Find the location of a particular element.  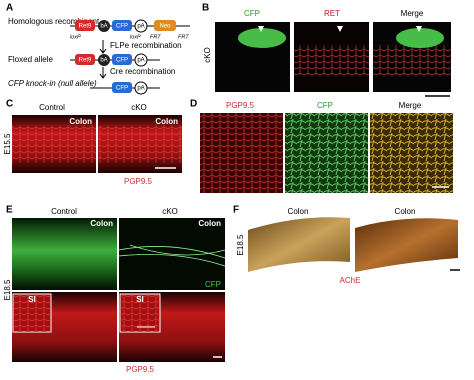

panel-d: D PGP9.5 CFP Merge is located at coordinates (321, 146).